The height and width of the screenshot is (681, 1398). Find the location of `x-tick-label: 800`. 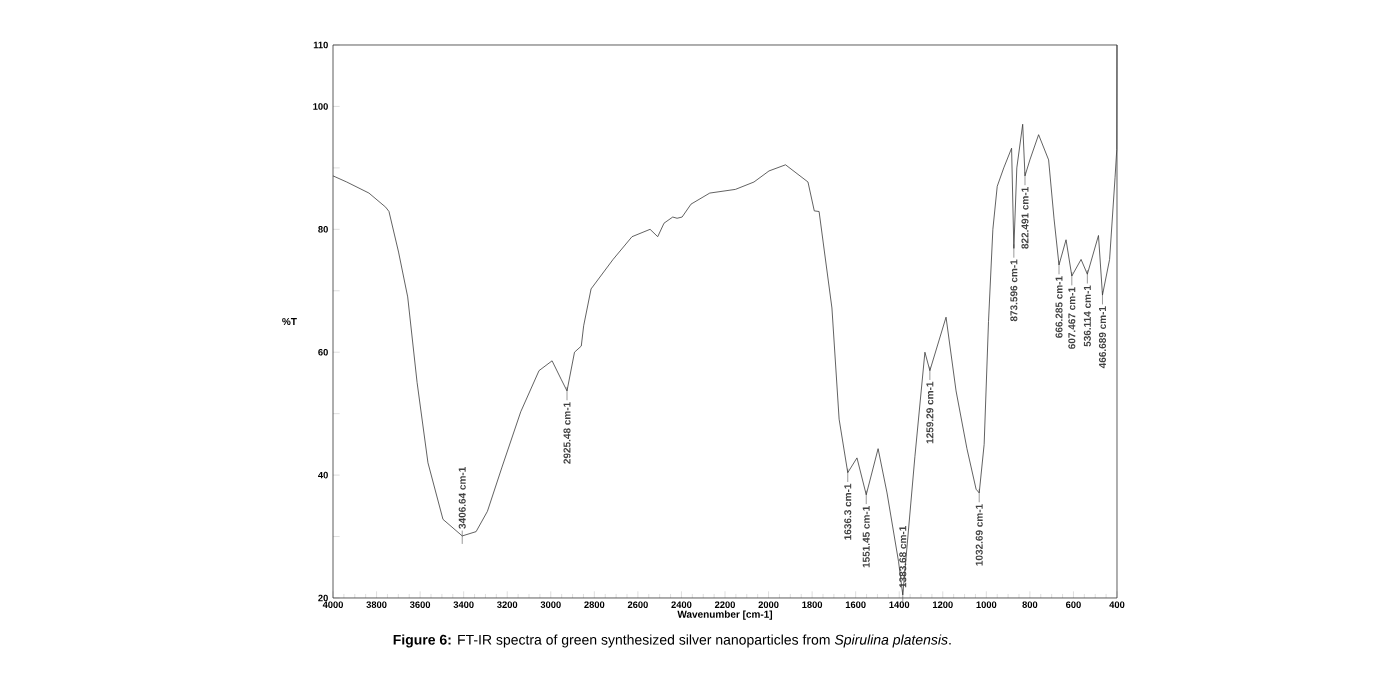

x-tick-label: 800 is located at coordinates (1030, 604).